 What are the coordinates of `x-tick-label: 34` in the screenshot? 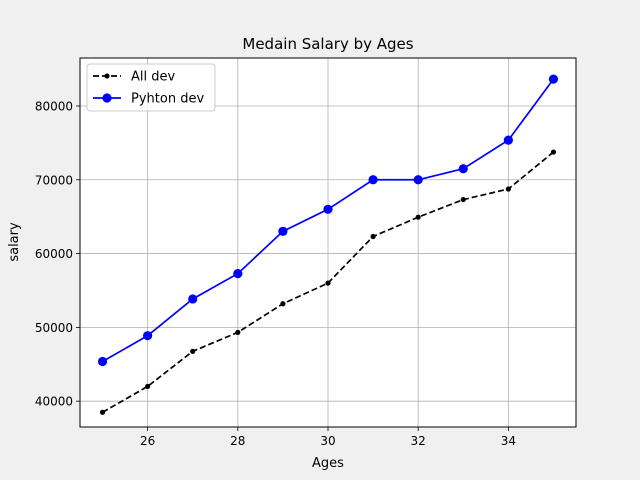 It's located at (508, 441).